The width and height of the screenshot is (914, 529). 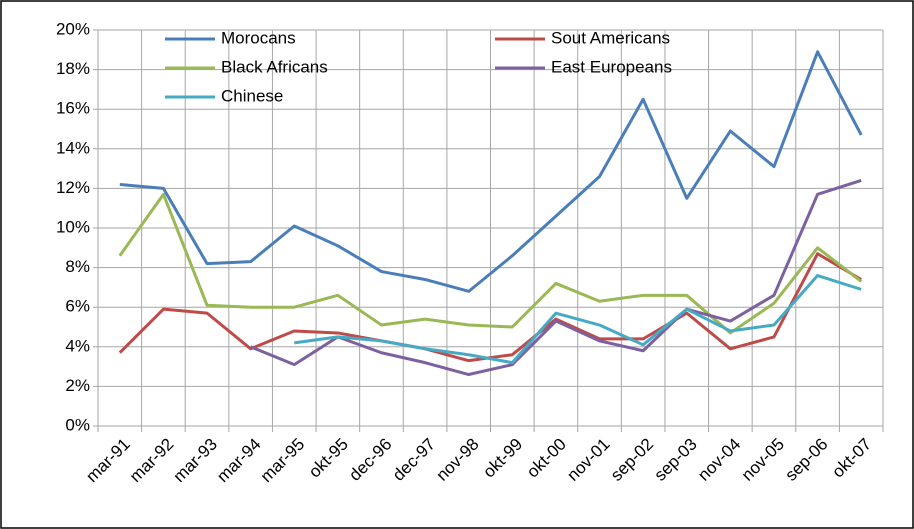 I want to click on y-tick-label: 4%, so click(x=77, y=345).